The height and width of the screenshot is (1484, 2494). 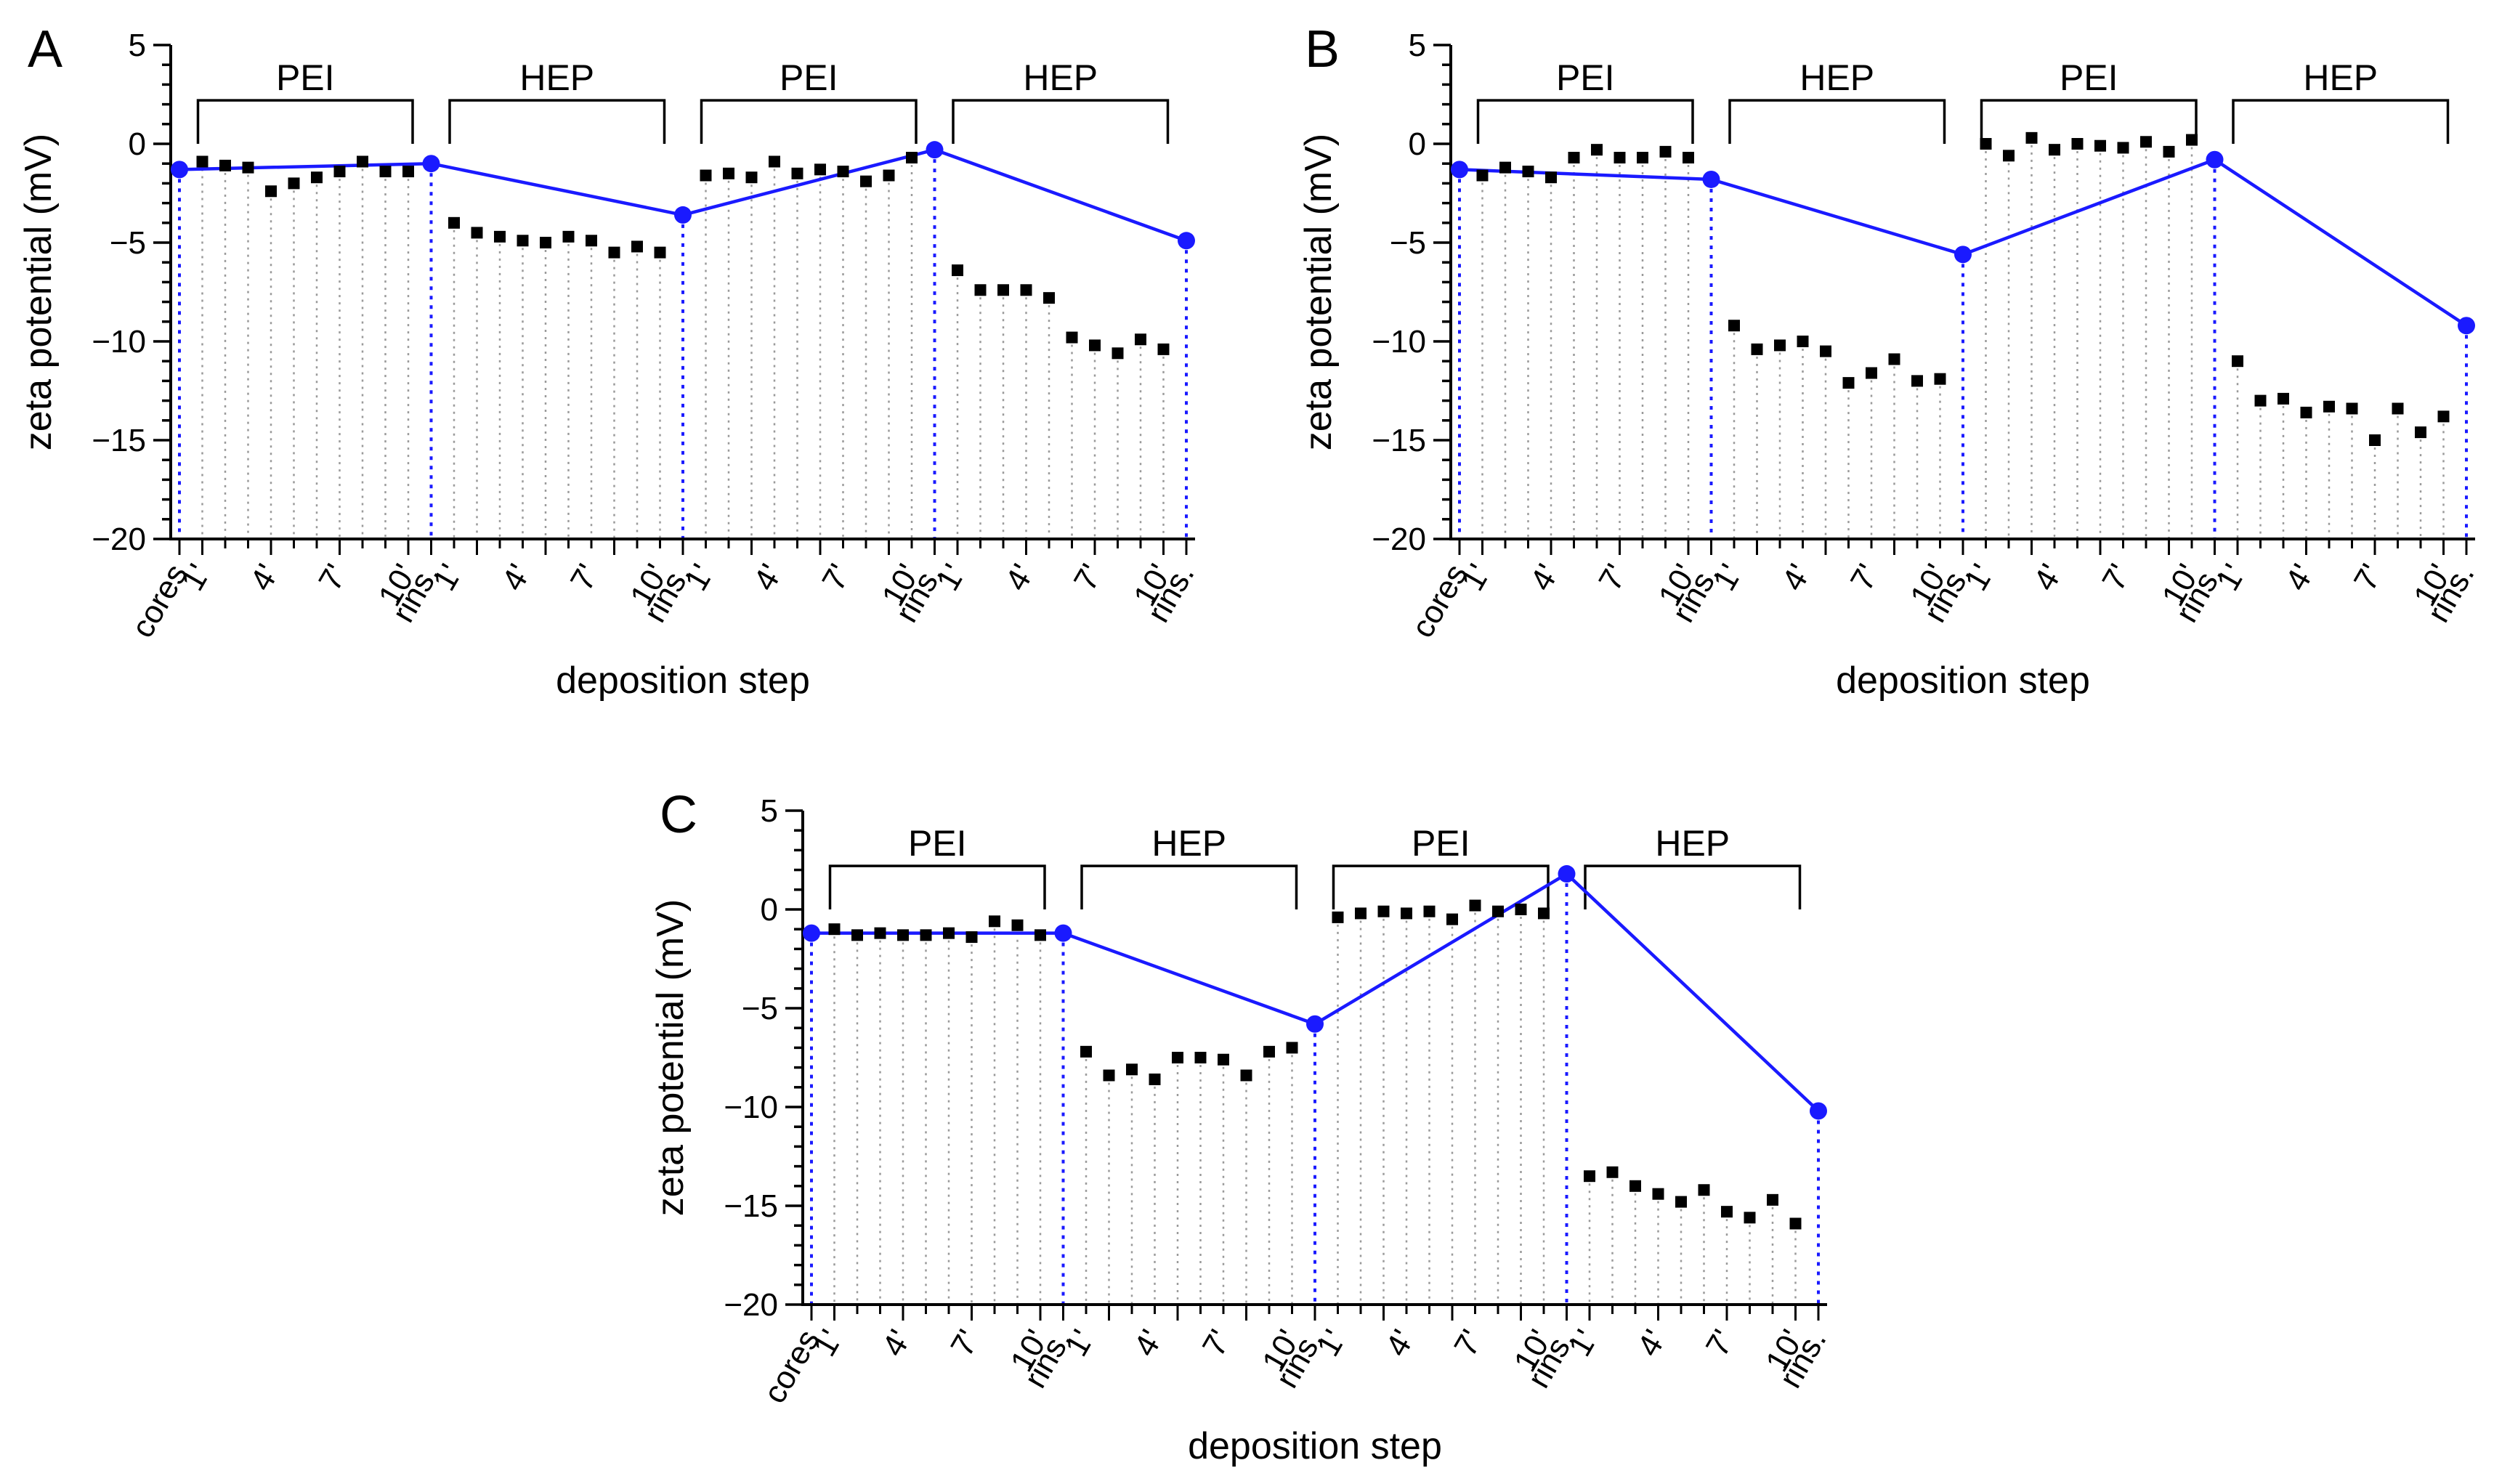 What do you see at coordinates (1963, 681) in the screenshot?
I see `x-axis-title: deposition step` at bounding box center [1963, 681].